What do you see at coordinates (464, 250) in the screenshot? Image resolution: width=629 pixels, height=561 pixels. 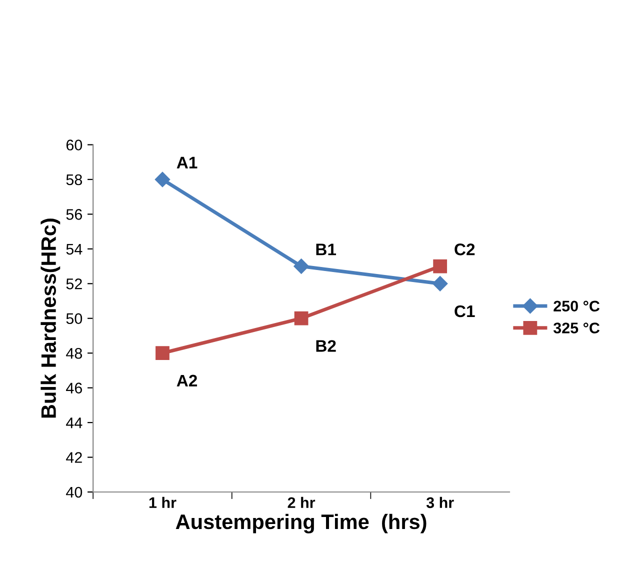 I see `annotation: C2` at bounding box center [464, 250].